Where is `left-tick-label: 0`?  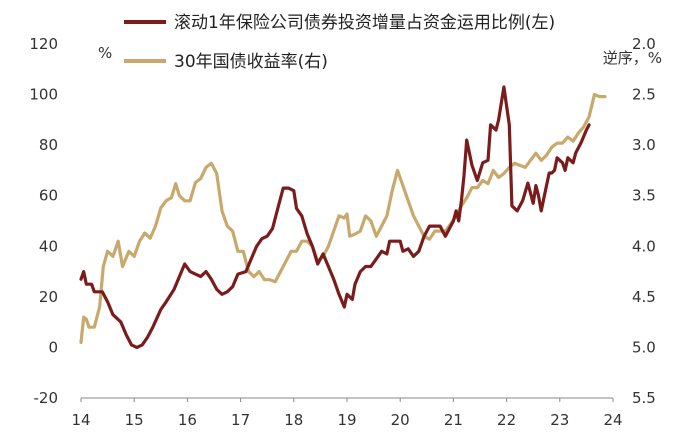 left-tick-label: 0 is located at coordinates (53, 347).